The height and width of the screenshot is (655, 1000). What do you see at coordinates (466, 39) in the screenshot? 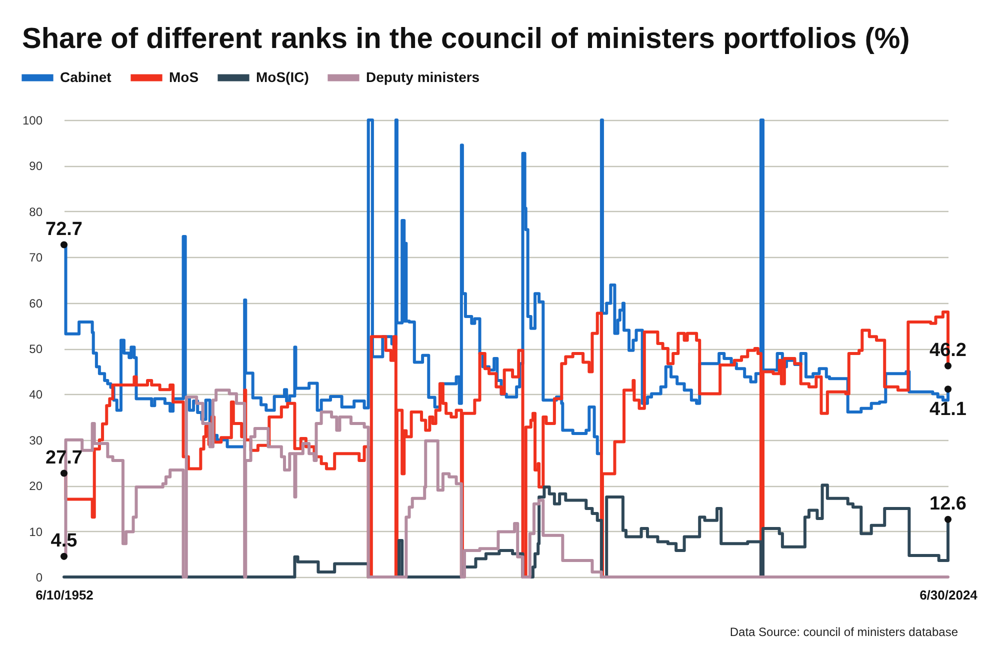
I see `chart-title: Share of different ranks in the council of ministers portfolios (%)` at bounding box center [466, 39].